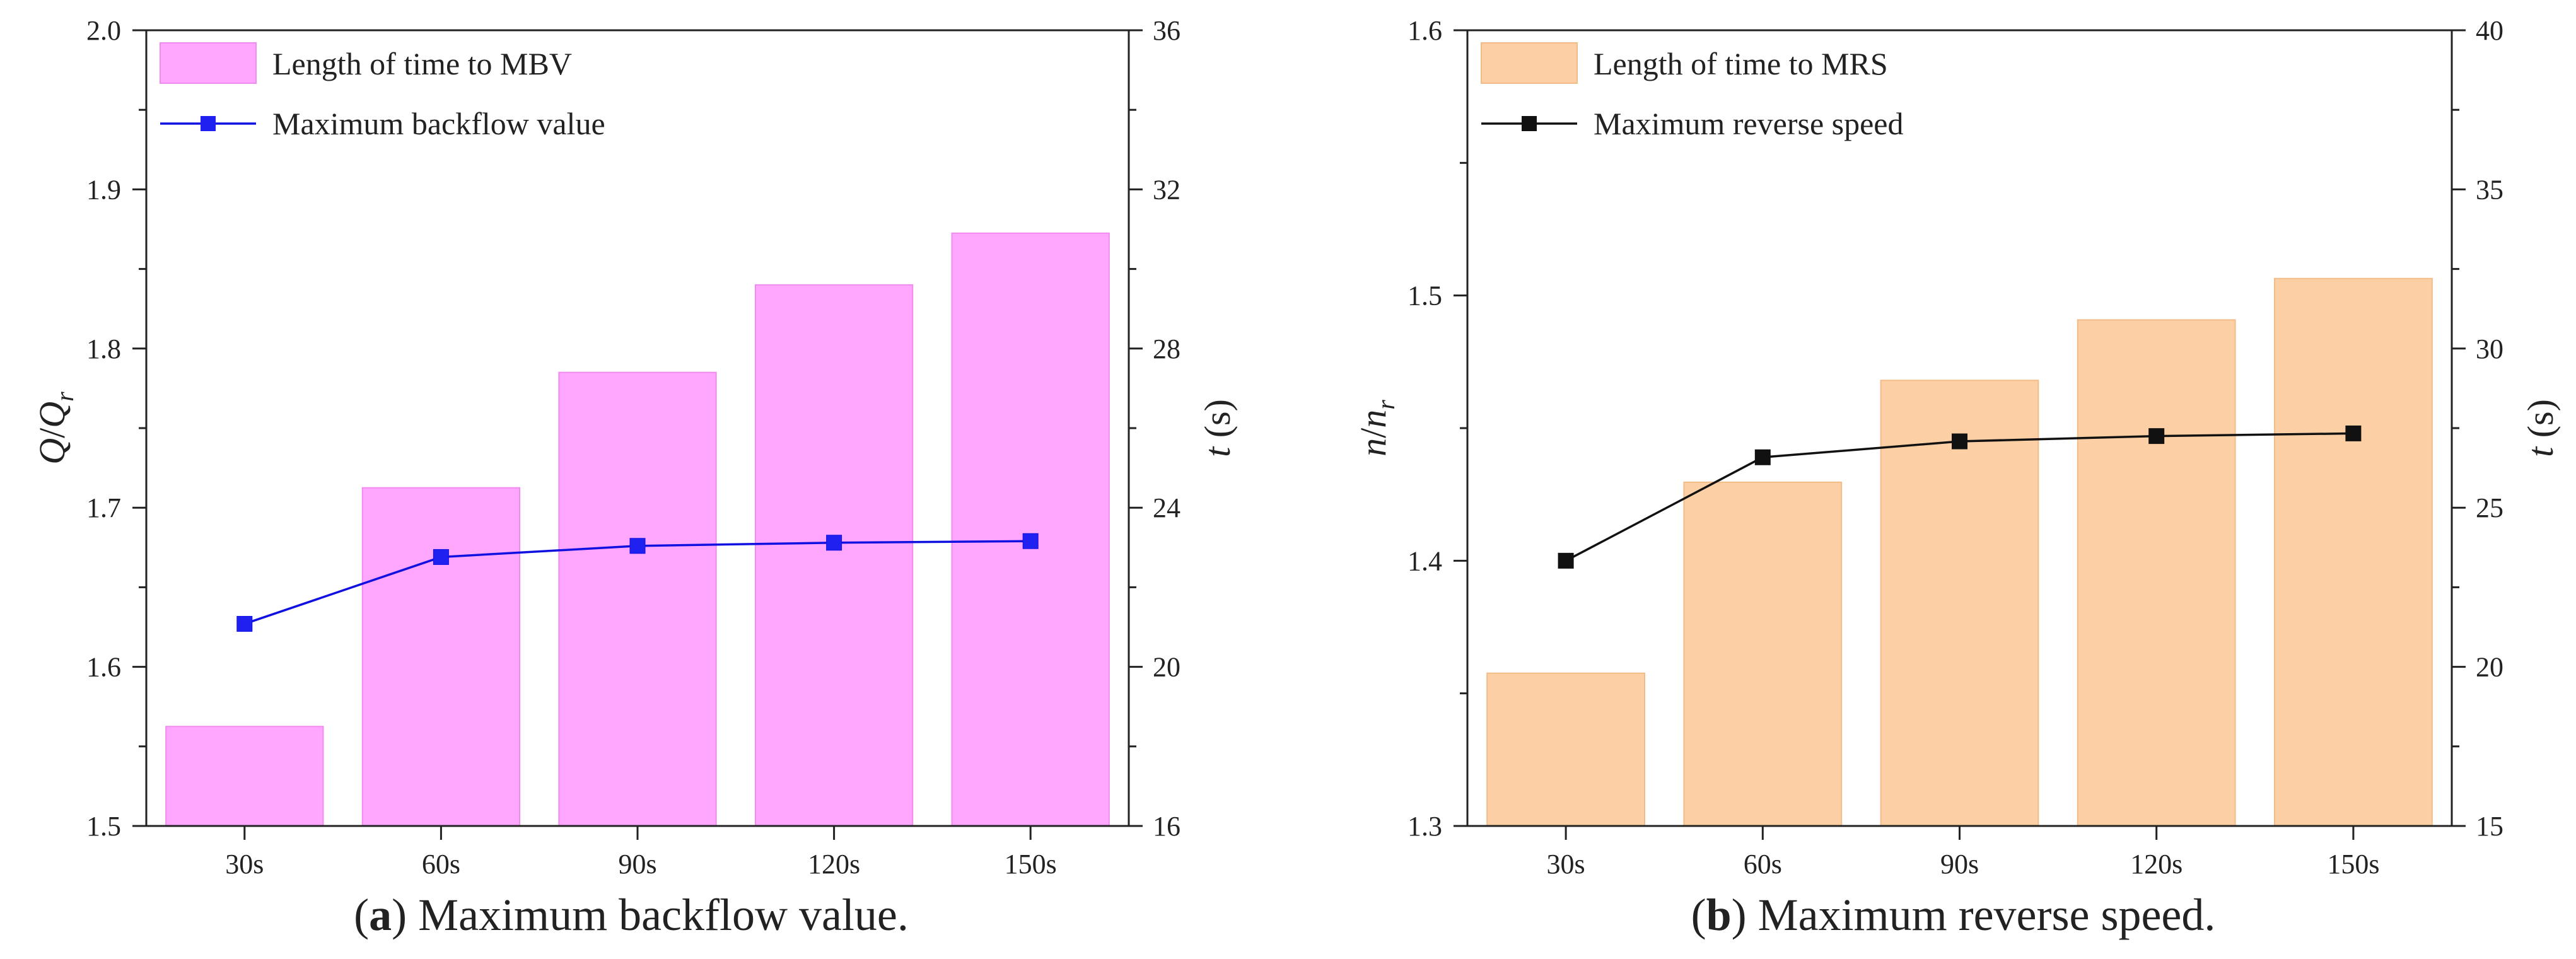 The image size is (2576, 959). What do you see at coordinates (1741, 63) in the screenshot?
I see `legend-bar-label: Length of time to MRS` at bounding box center [1741, 63].